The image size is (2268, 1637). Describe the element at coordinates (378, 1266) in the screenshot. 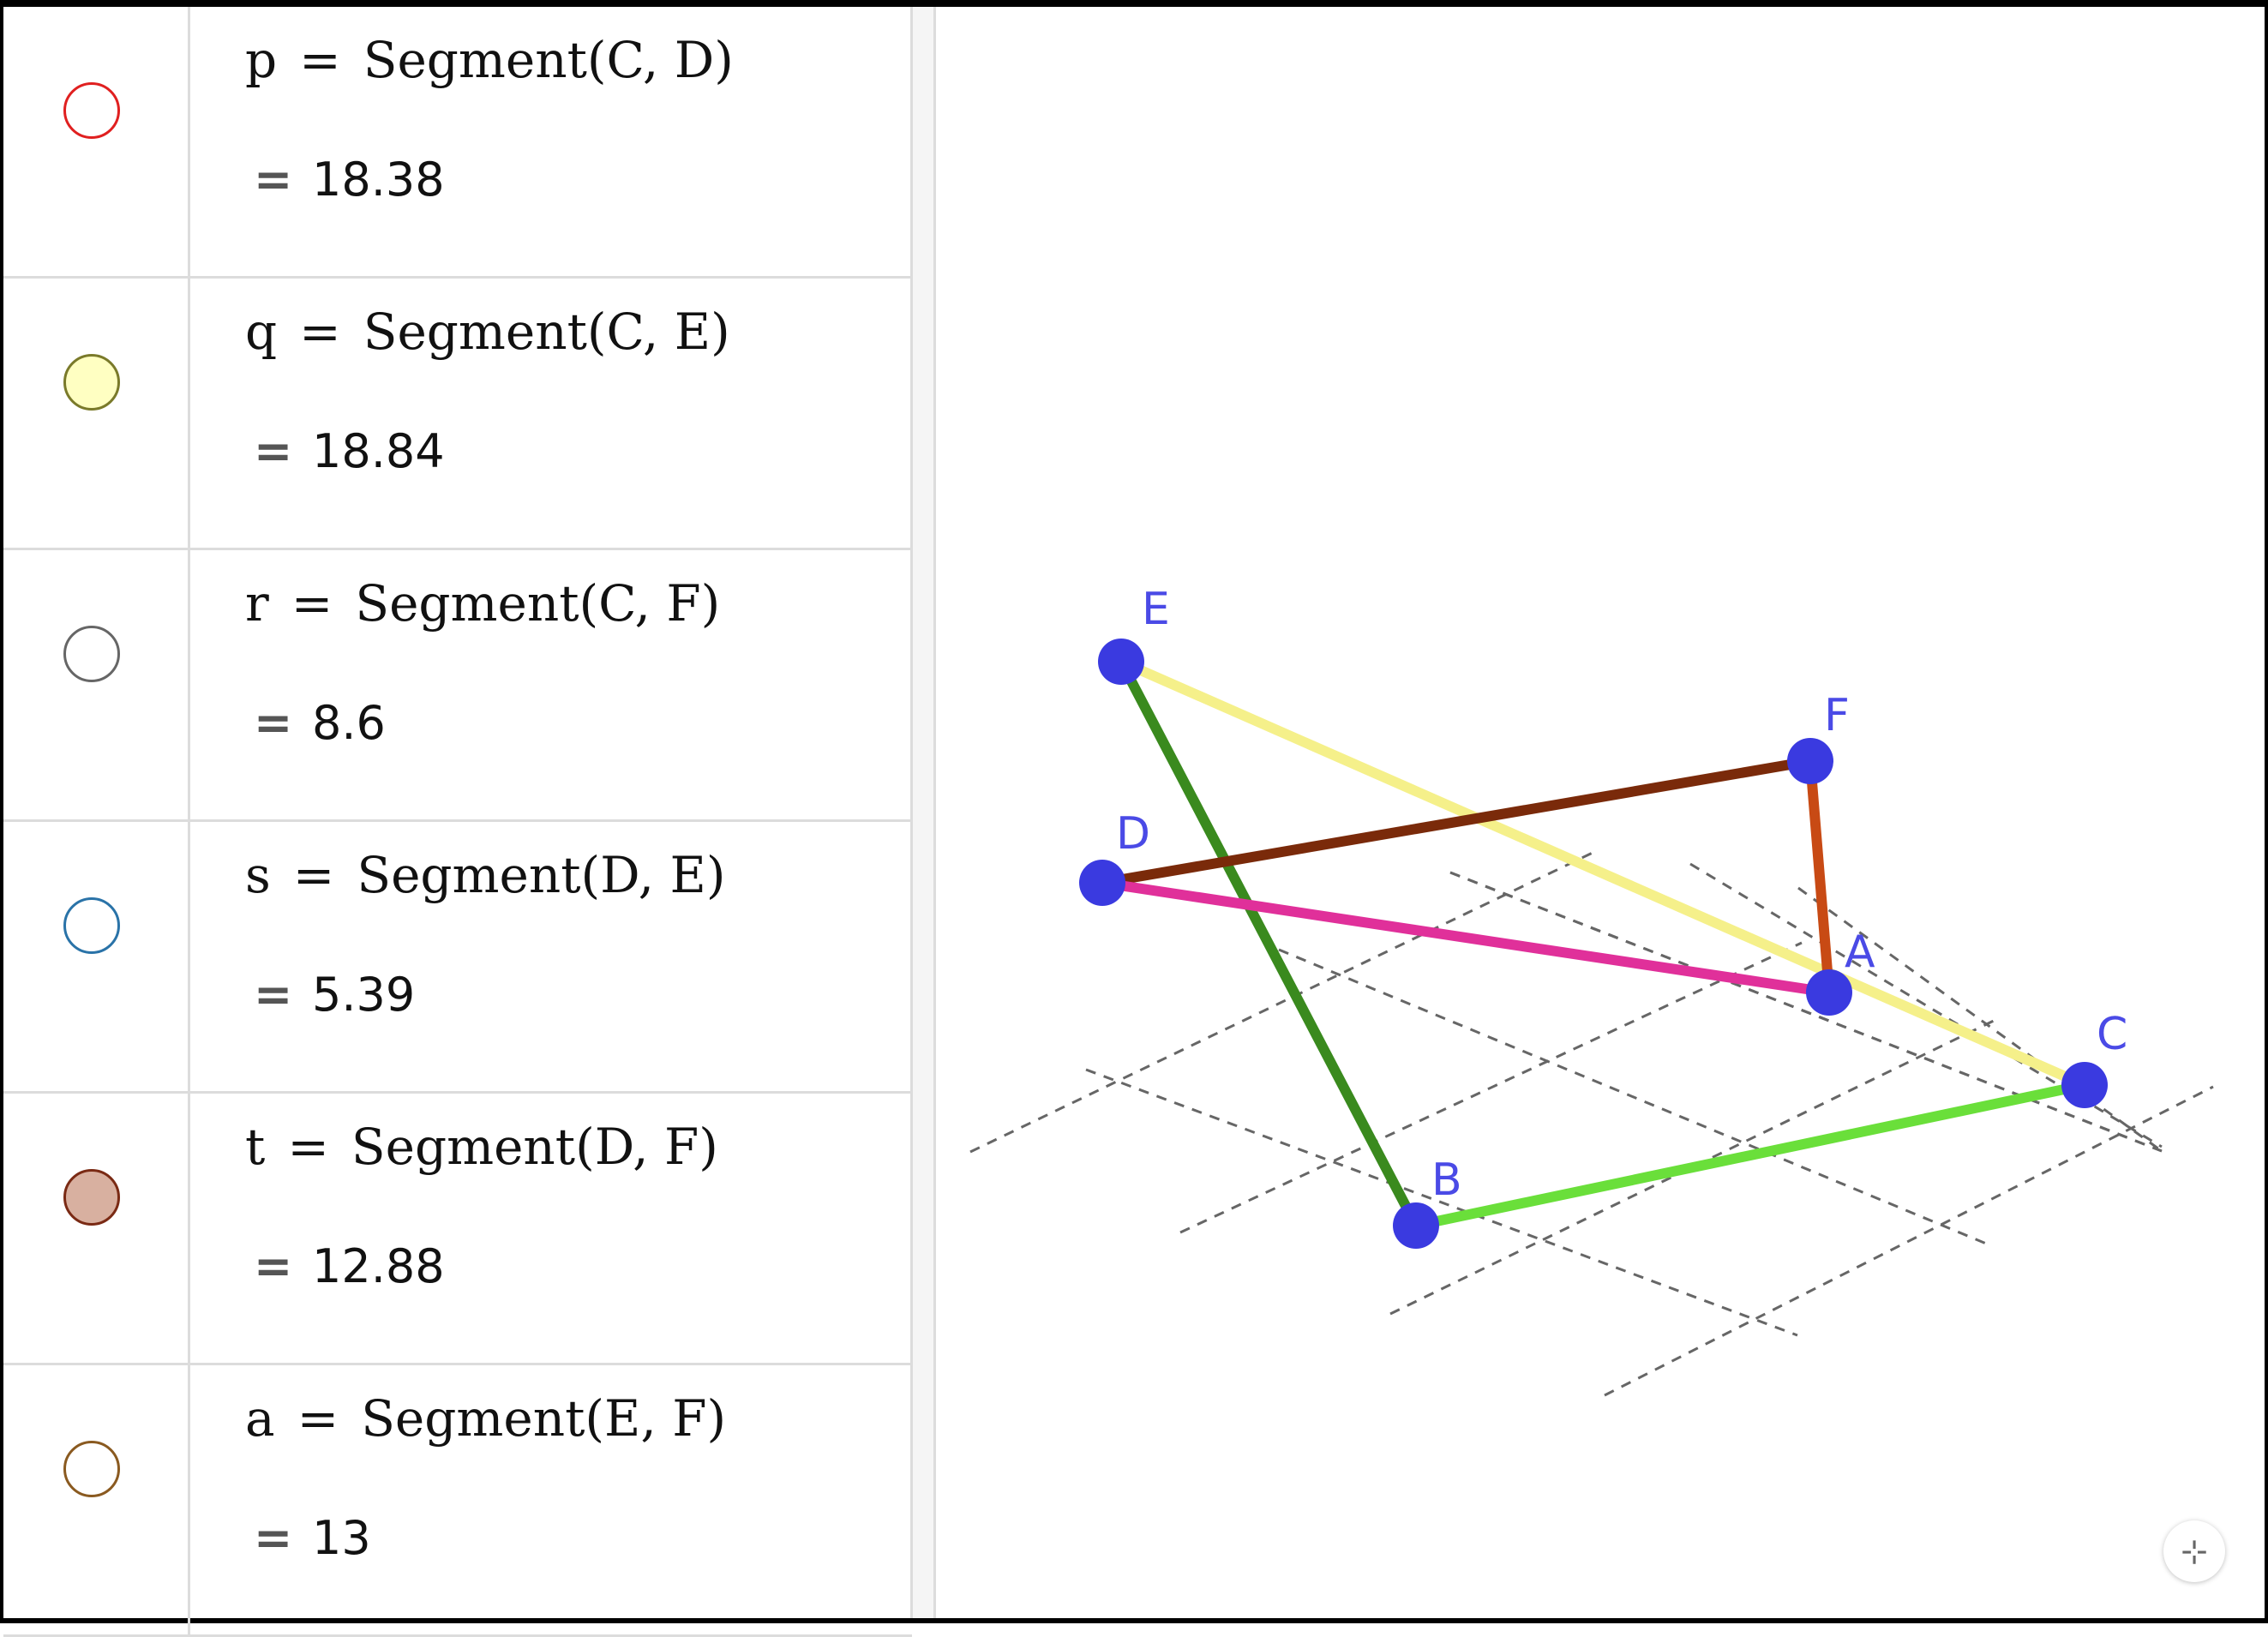

I see `value-text: 12.88` at that location.